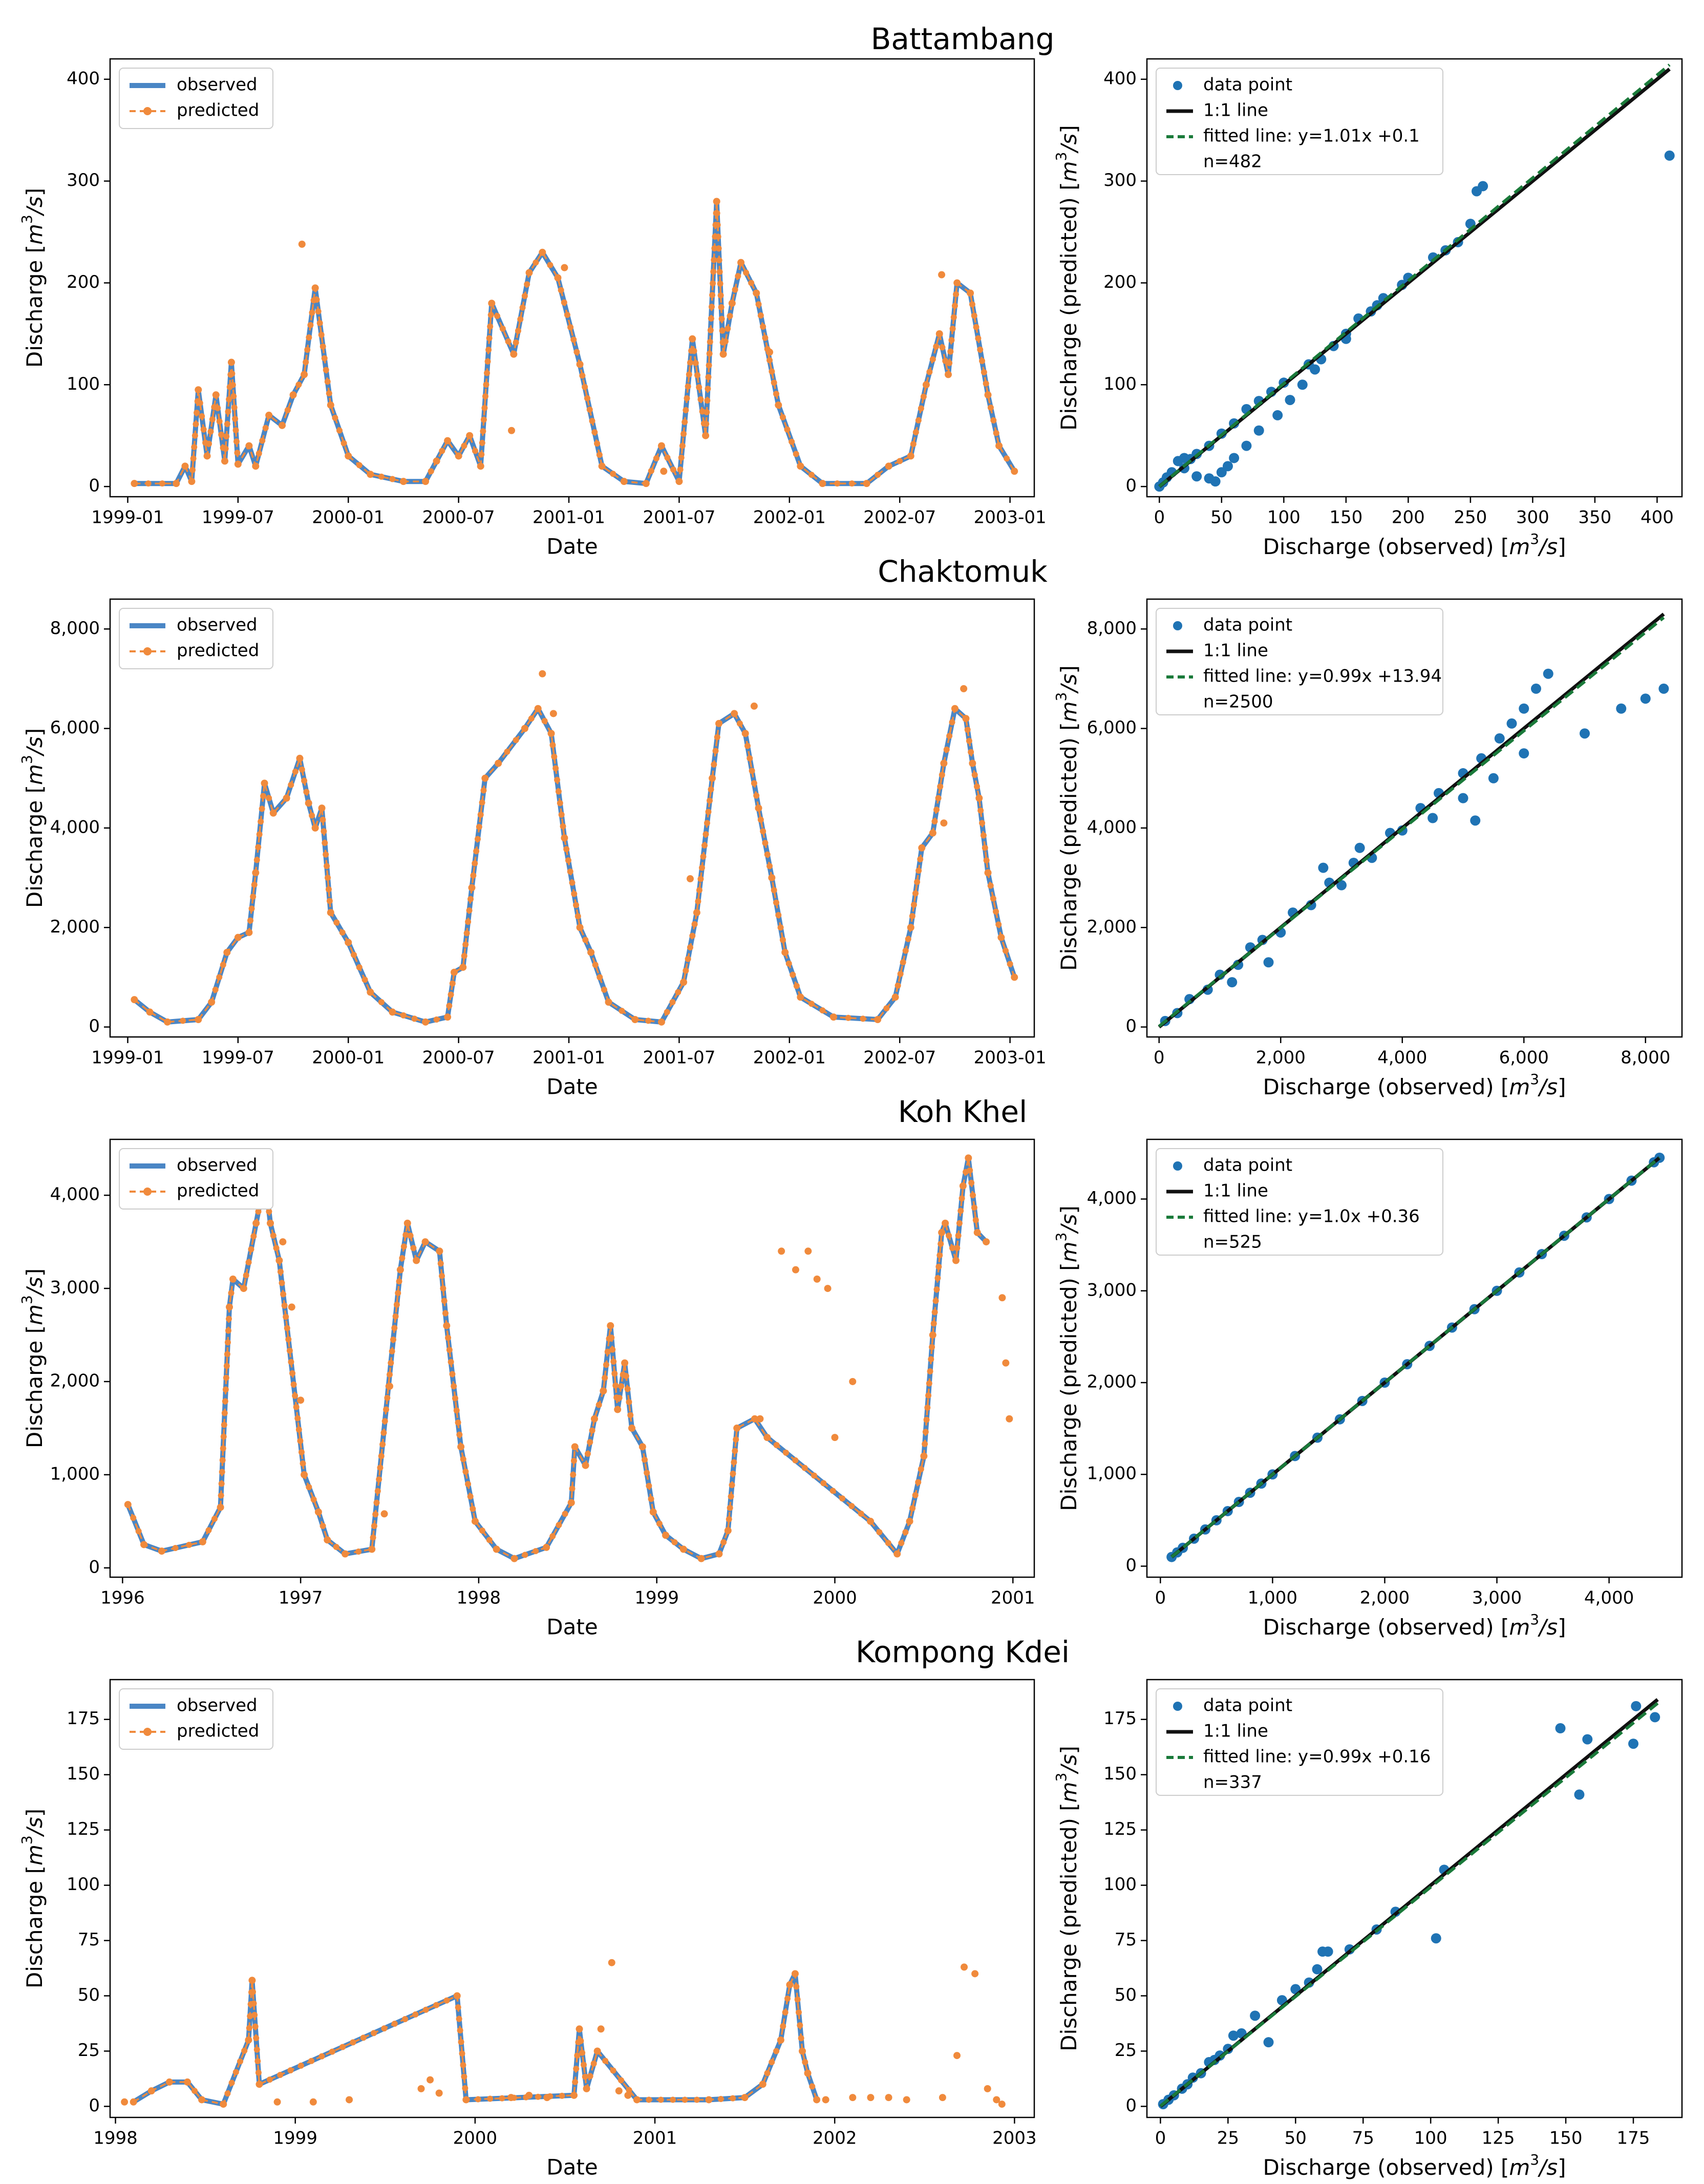 The image size is (1704, 2184). I want to click on y-tick-label: 300, so click(83, 180).